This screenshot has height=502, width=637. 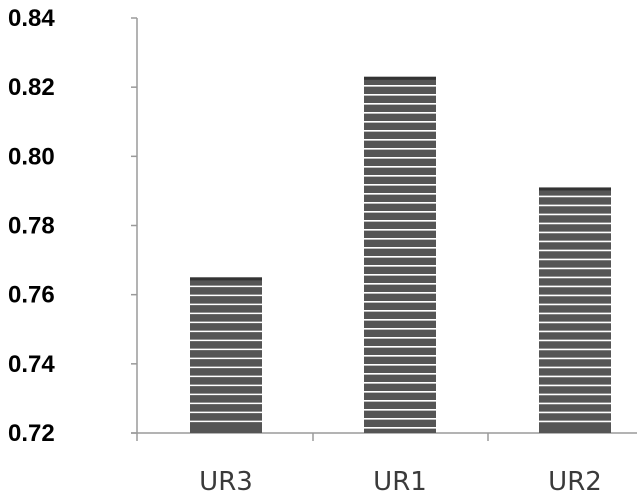 What do you see at coordinates (226, 482) in the screenshot?
I see `x-tick-label: UR3` at bounding box center [226, 482].